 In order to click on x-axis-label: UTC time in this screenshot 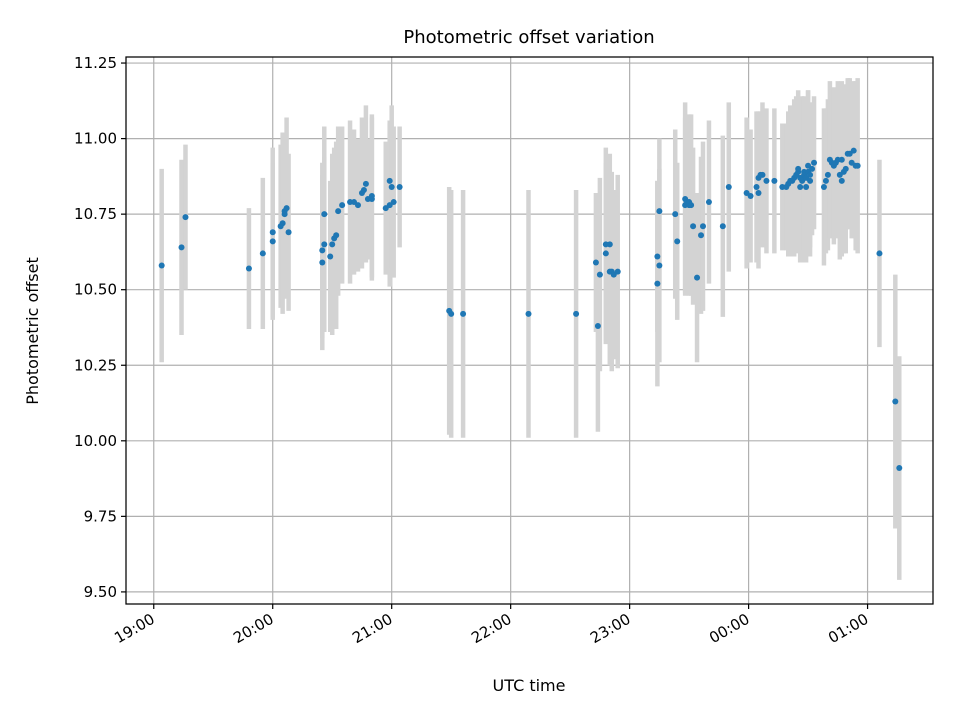, I will do `click(529, 685)`.